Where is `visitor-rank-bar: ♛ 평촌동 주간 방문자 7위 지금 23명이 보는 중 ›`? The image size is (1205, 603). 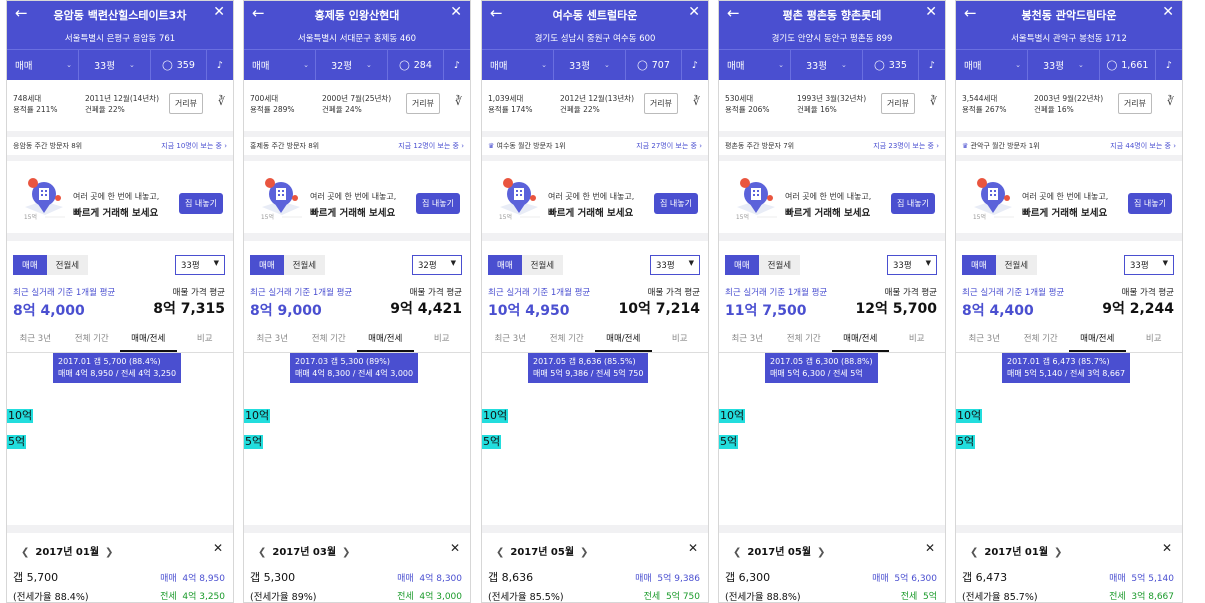
visitor-rank-bar: ♛ 평촌동 주간 방문자 7위 지금 23명이 보는 중 › is located at coordinates (832, 146).